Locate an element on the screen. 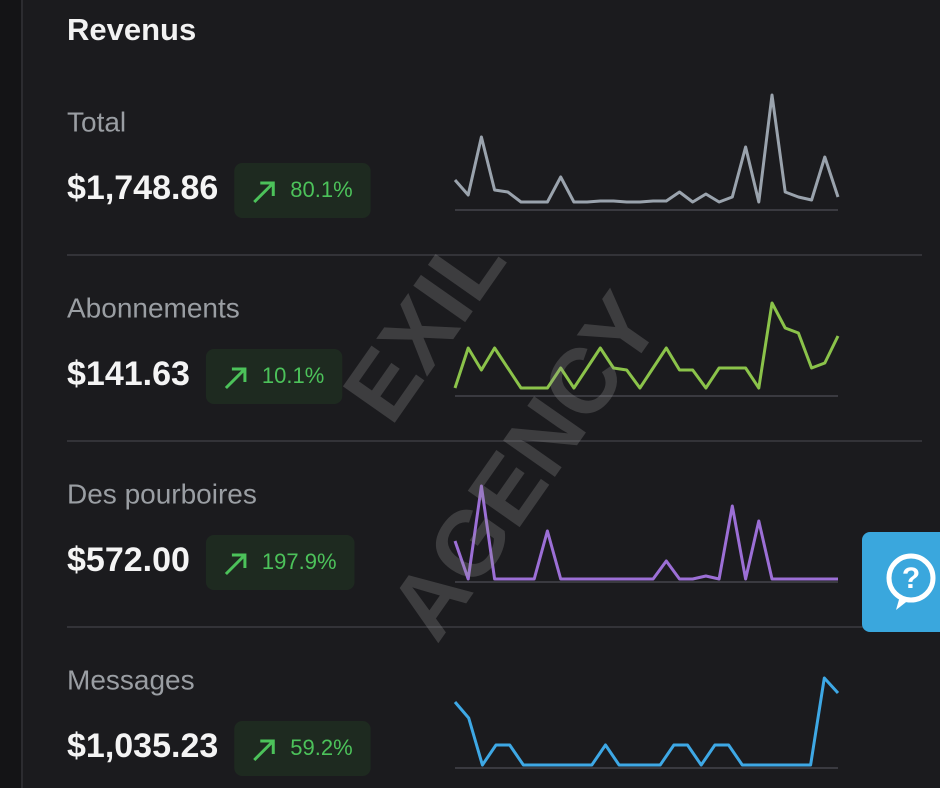  metric-label: Messages is located at coordinates (131, 679).